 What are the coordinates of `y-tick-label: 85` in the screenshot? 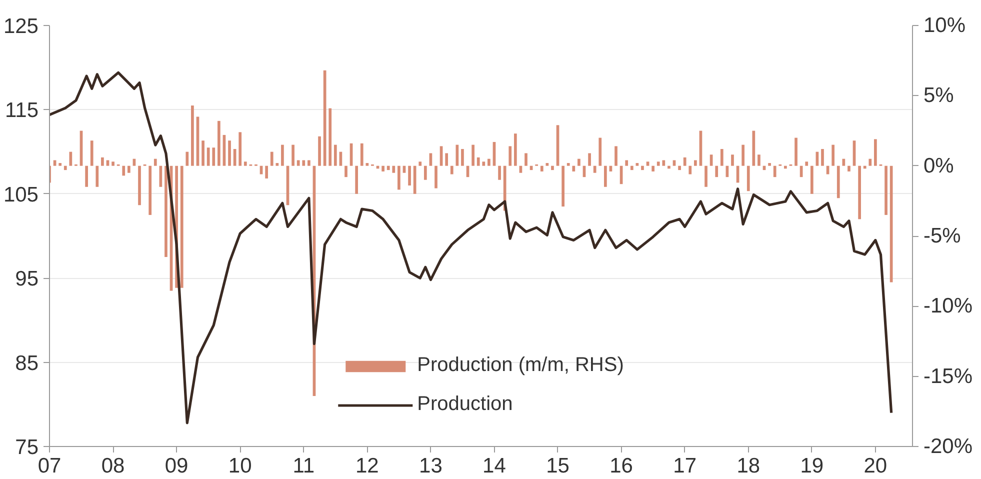 It's located at (26, 363).